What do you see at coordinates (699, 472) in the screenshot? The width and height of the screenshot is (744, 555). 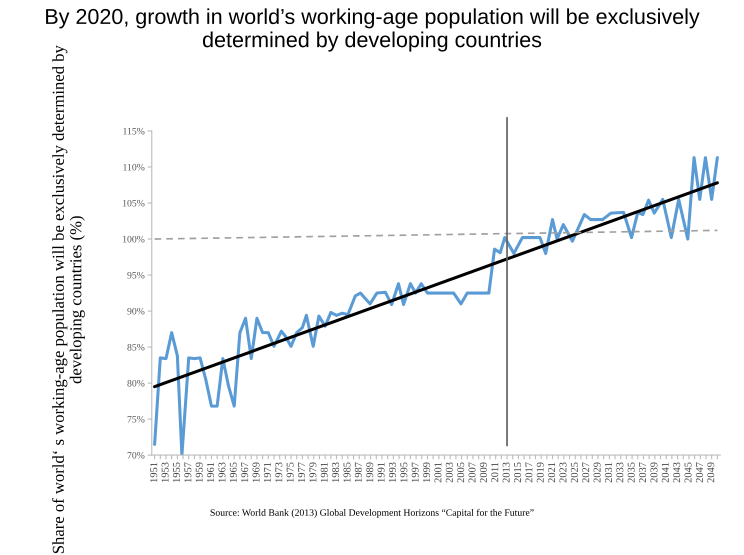 I see `x-tick-label: 2047` at bounding box center [699, 472].